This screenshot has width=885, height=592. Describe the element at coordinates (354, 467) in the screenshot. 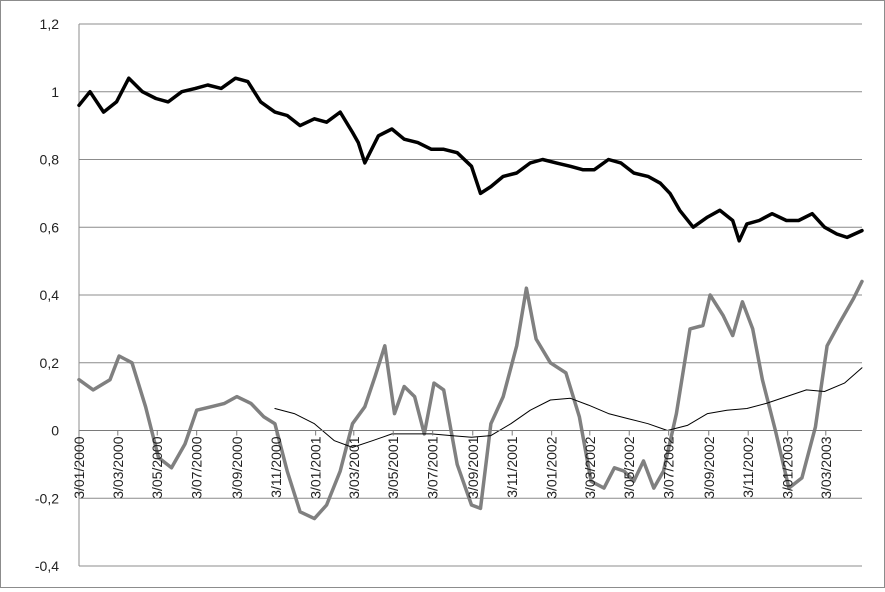

I see `x-tick-label: 3/03/2001` at that location.